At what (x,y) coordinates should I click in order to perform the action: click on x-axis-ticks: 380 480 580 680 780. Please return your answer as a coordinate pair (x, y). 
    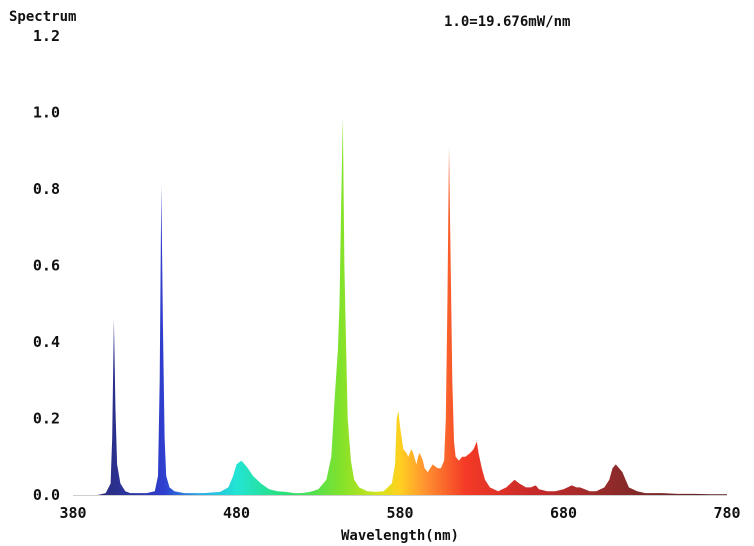
    Looking at the image, I should click on (399, 513).